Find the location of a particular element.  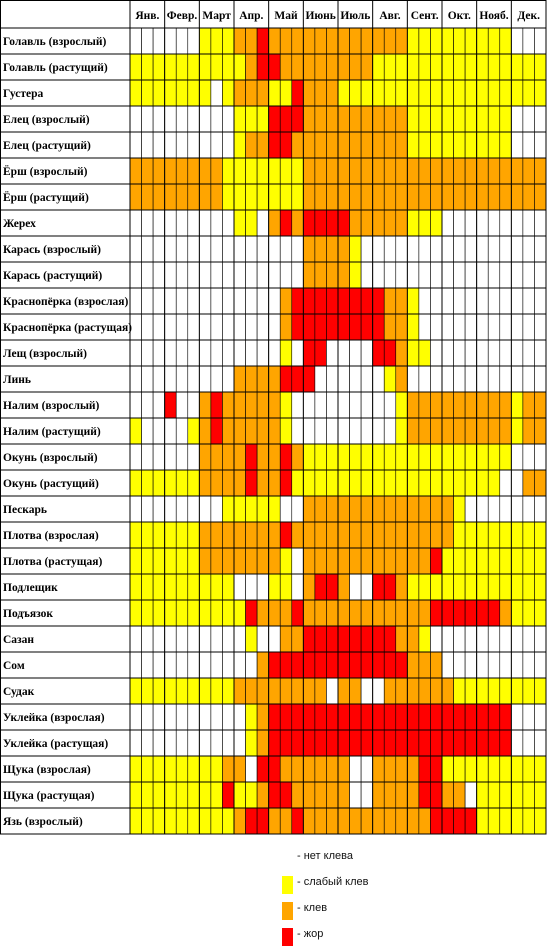

species-label: Линь is located at coordinates (17, 380).